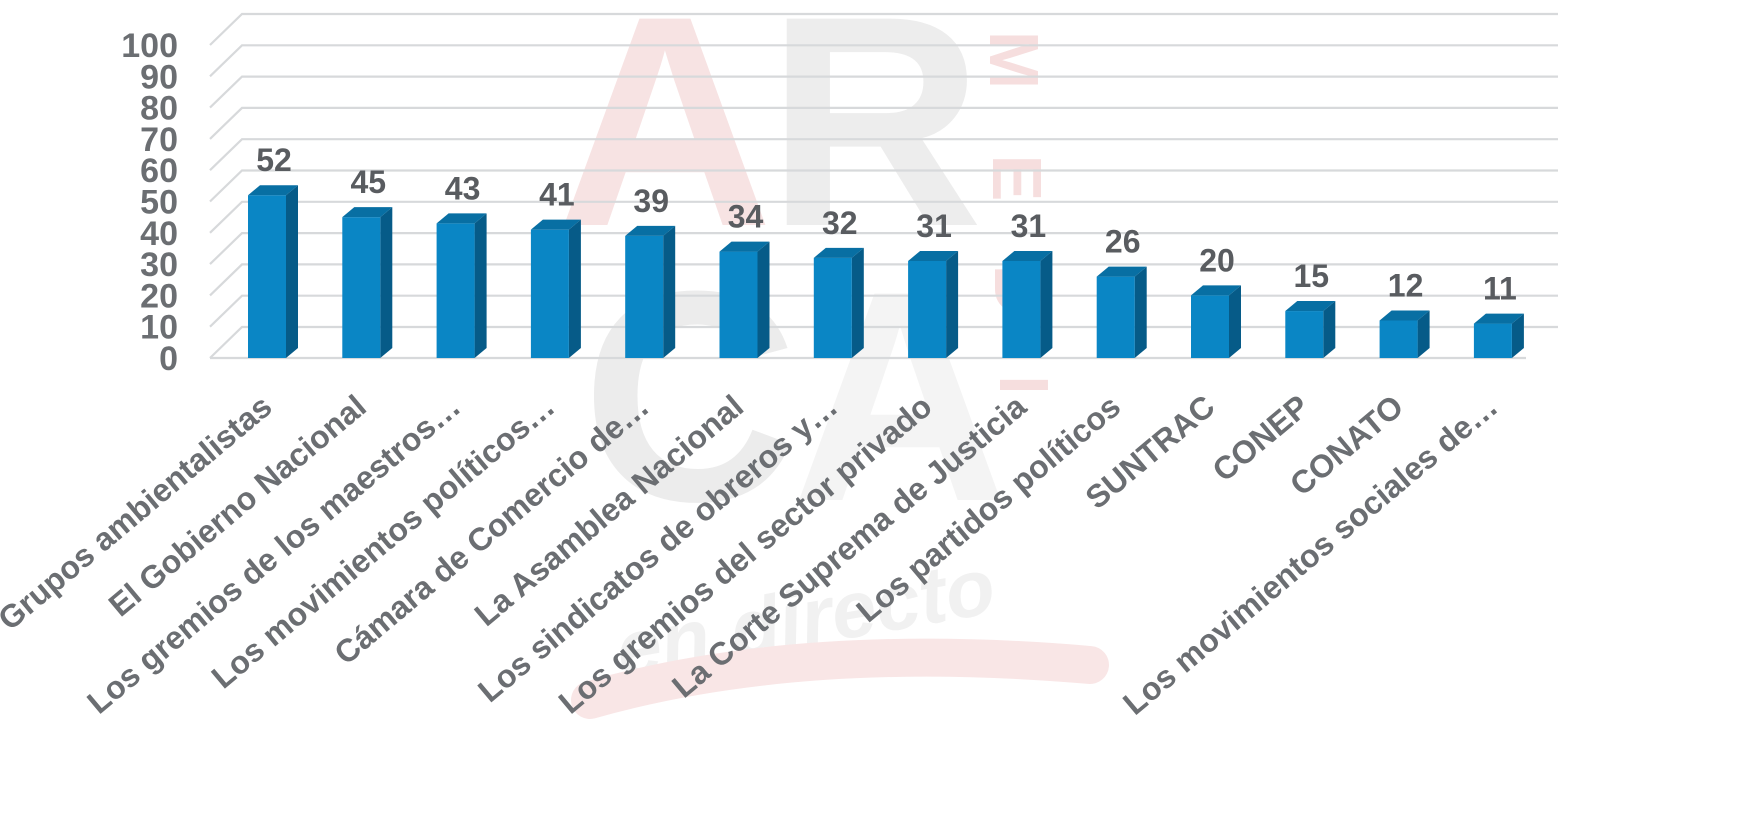 The width and height of the screenshot is (1754, 827). Describe the element at coordinates (159, 234) in the screenshot. I see `y-tick-label: 40` at that location.